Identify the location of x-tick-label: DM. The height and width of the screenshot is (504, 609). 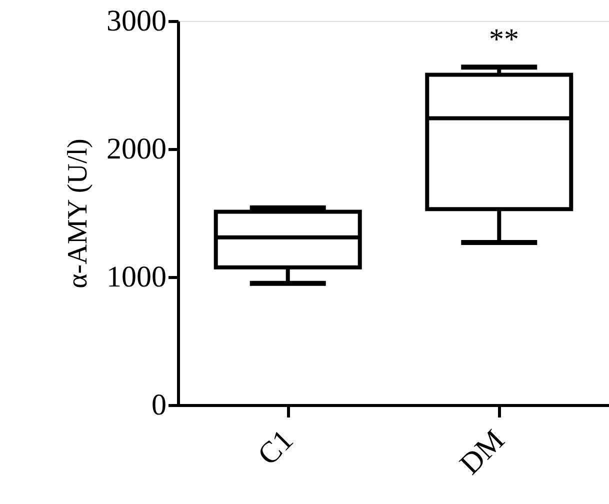
(482, 452).